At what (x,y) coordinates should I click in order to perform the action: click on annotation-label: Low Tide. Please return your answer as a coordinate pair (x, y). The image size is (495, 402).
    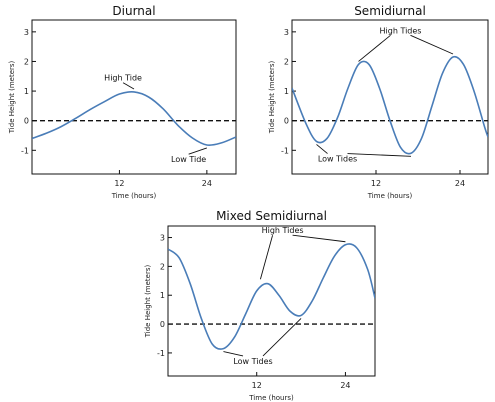
    Looking at the image, I should click on (188, 159).